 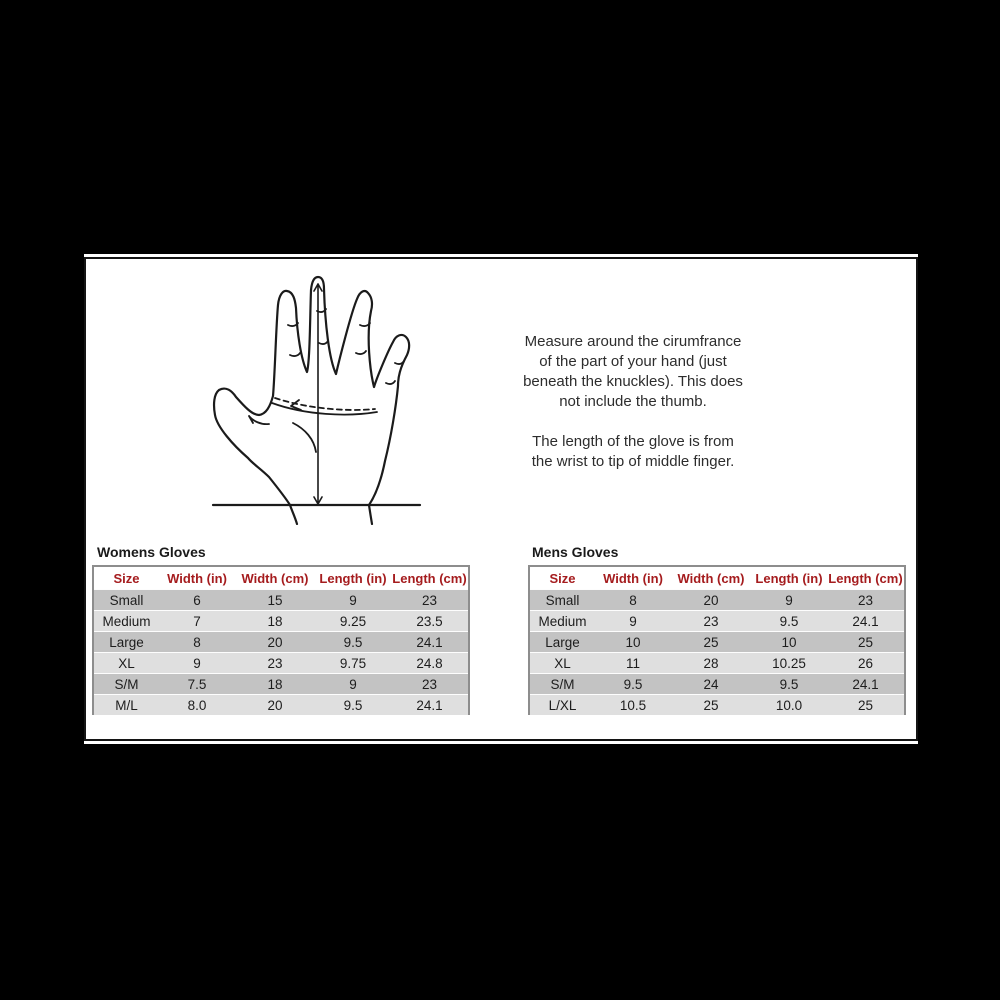 I want to click on width-in-cell: 7.5, so click(x=197, y=684).